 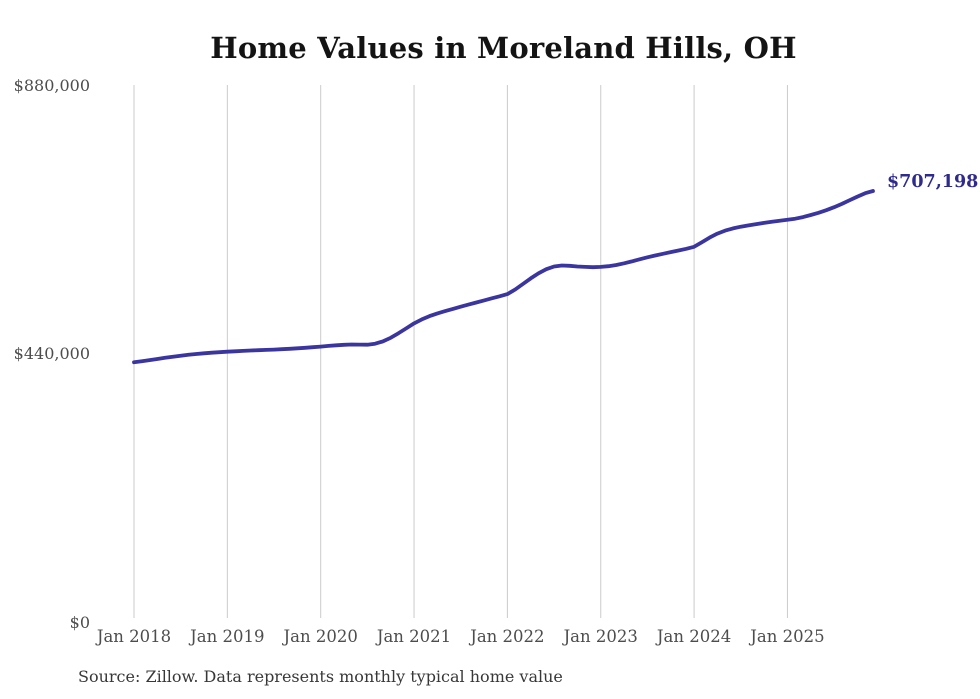 What do you see at coordinates (694, 636) in the screenshot?
I see `x-tick-label: Jan 2024` at bounding box center [694, 636].